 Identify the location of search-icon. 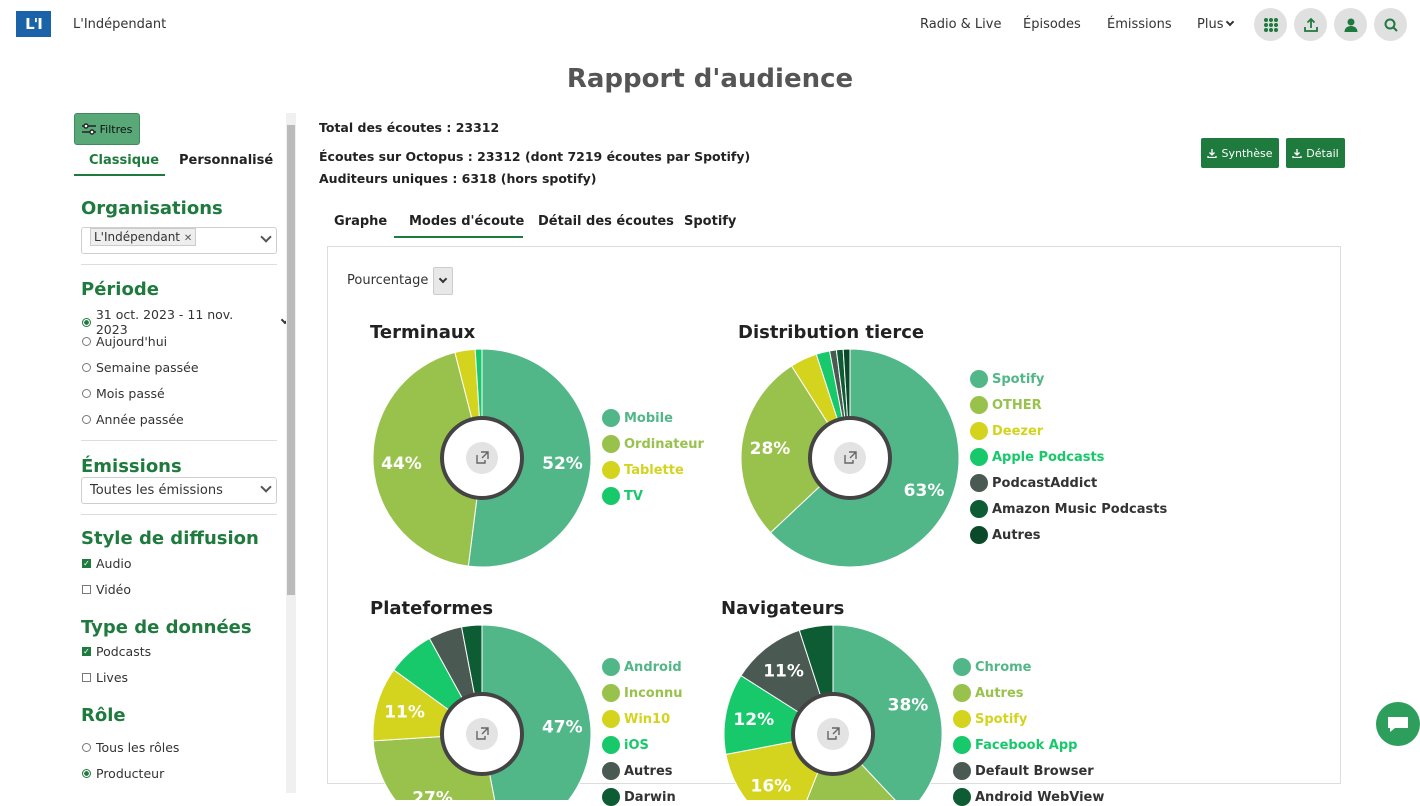
(1390, 24).